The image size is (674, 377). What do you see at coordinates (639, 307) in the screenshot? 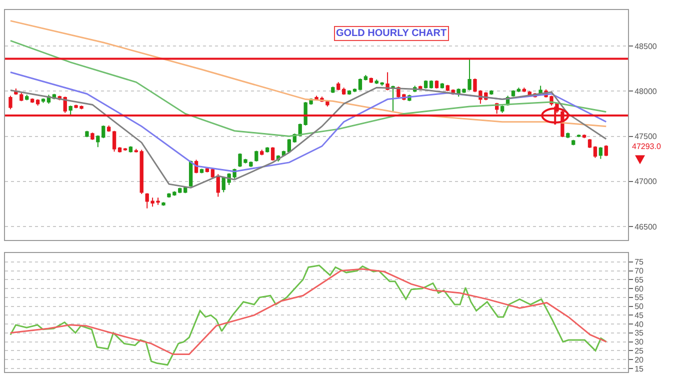
I see `y-tick-label: 50` at bounding box center [639, 307].